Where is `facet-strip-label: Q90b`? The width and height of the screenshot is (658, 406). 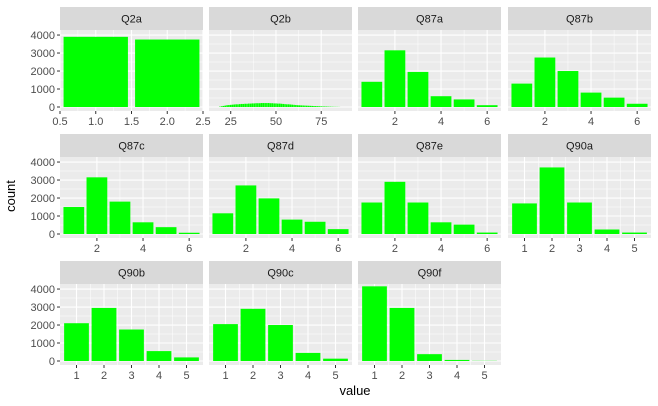
facet-strip-label: Q90b is located at coordinates (131, 274).